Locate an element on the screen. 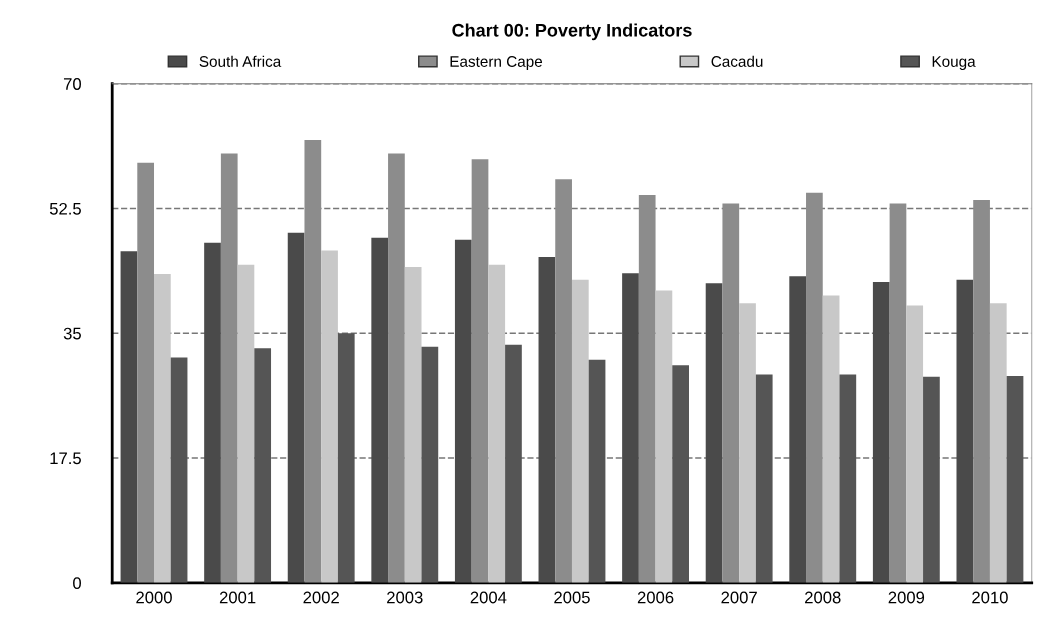 This screenshot has height=620, width=1039. legend-label: Cacadu is located at coordinates (737, 61).